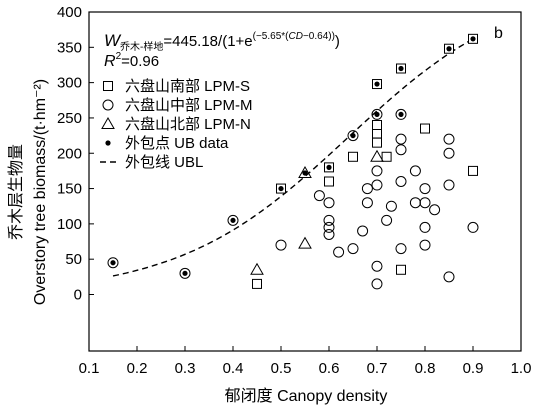 Image resolution: width=539 pixels, height=413 pixels. I want to click on legend-triangle-symbol, so click(108, 122).